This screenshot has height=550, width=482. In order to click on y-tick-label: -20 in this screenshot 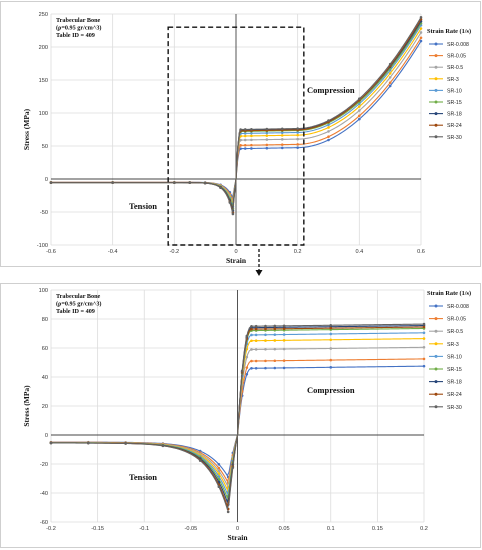, I will do `click(44, 465)`.